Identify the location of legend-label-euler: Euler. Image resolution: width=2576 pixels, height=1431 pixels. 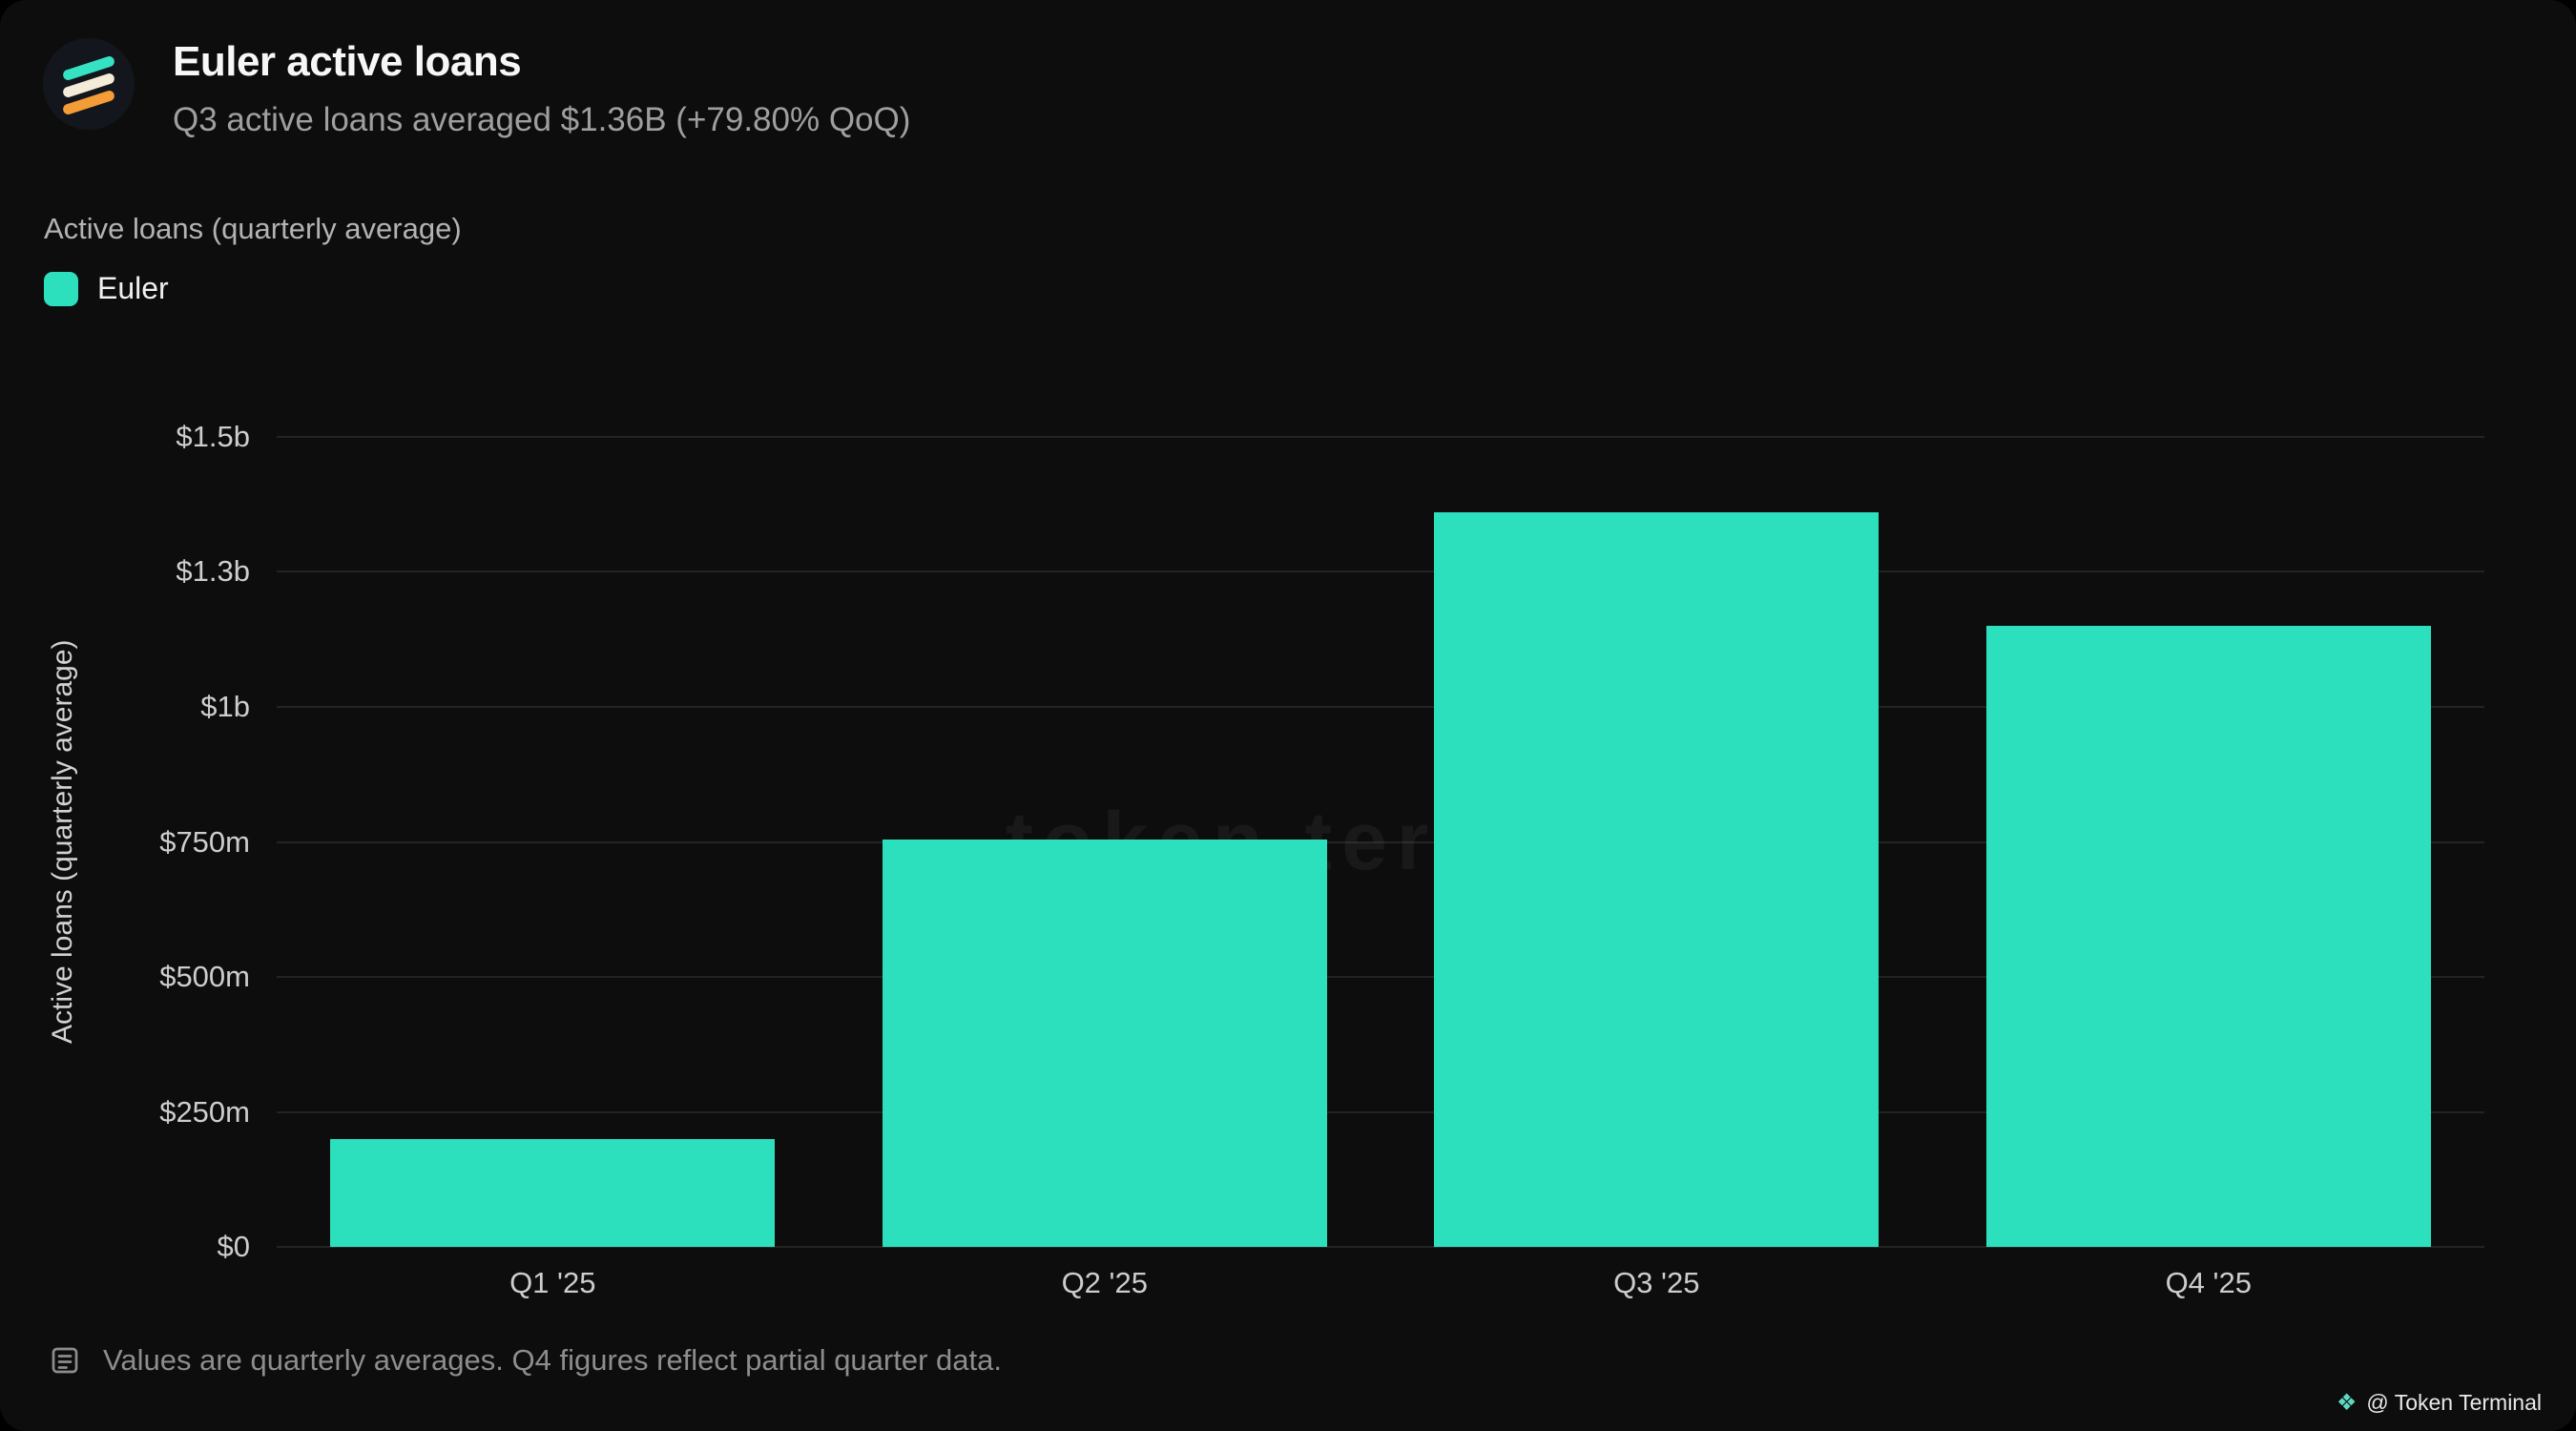
(133, 288).